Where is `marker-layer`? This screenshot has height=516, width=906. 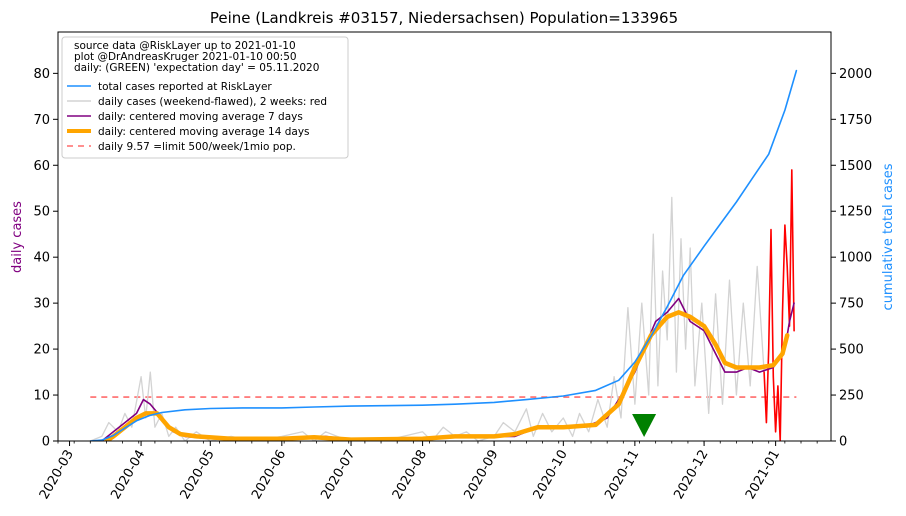 marker-layer is located at coordinates (644, 425).